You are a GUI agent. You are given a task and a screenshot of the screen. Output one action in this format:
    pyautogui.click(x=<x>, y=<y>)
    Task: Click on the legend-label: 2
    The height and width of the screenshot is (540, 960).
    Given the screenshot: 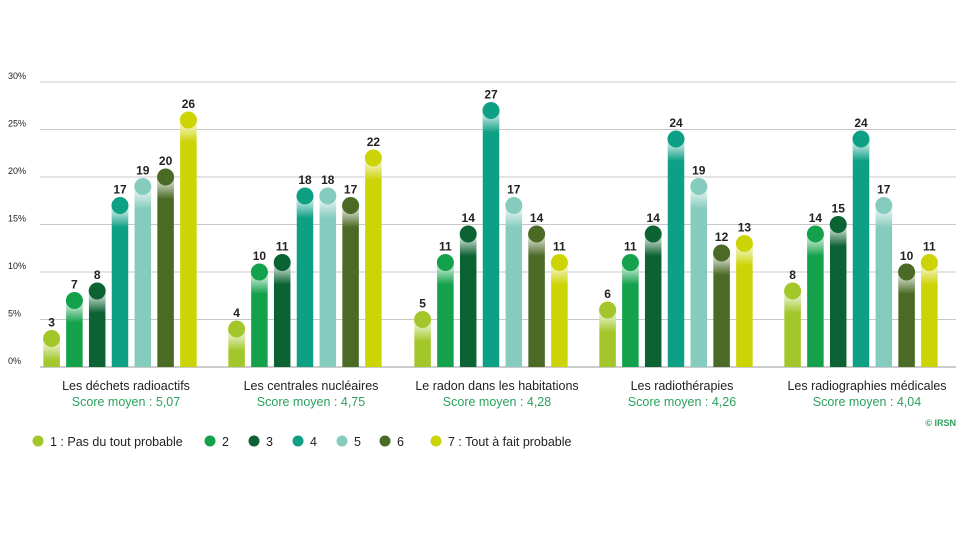 What is the action you would take?
    pyautogui.click(x=225, y=442)
    